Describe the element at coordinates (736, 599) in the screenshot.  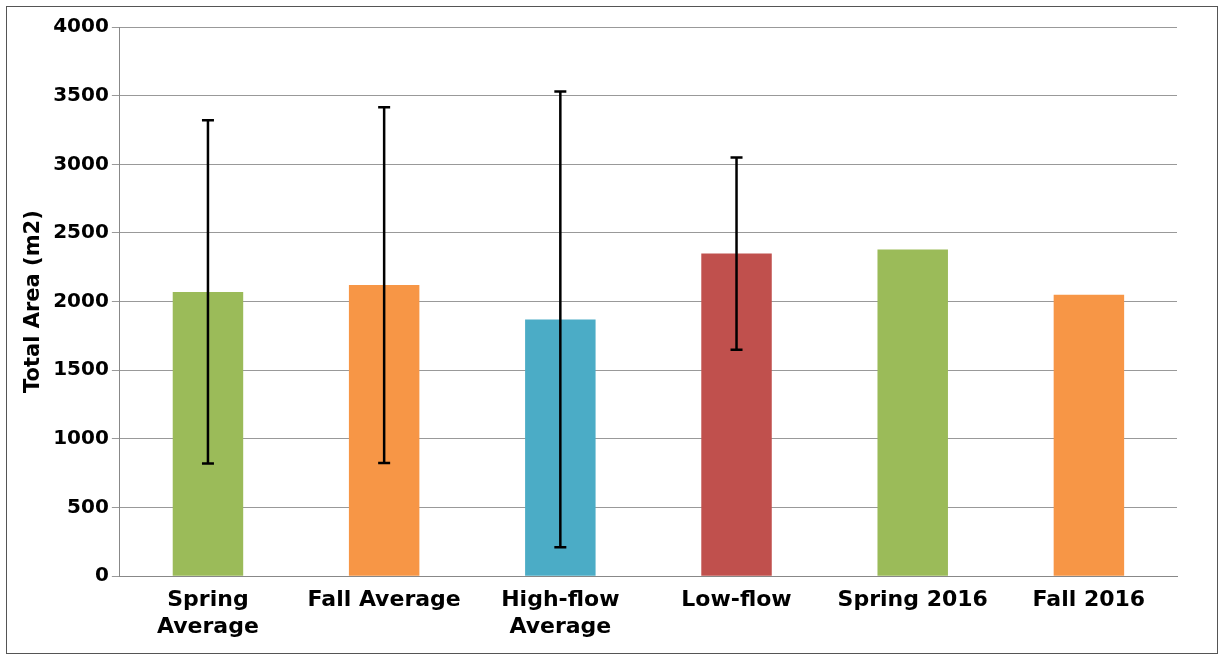
I see `x-tick-label: Low-flow` at that location.